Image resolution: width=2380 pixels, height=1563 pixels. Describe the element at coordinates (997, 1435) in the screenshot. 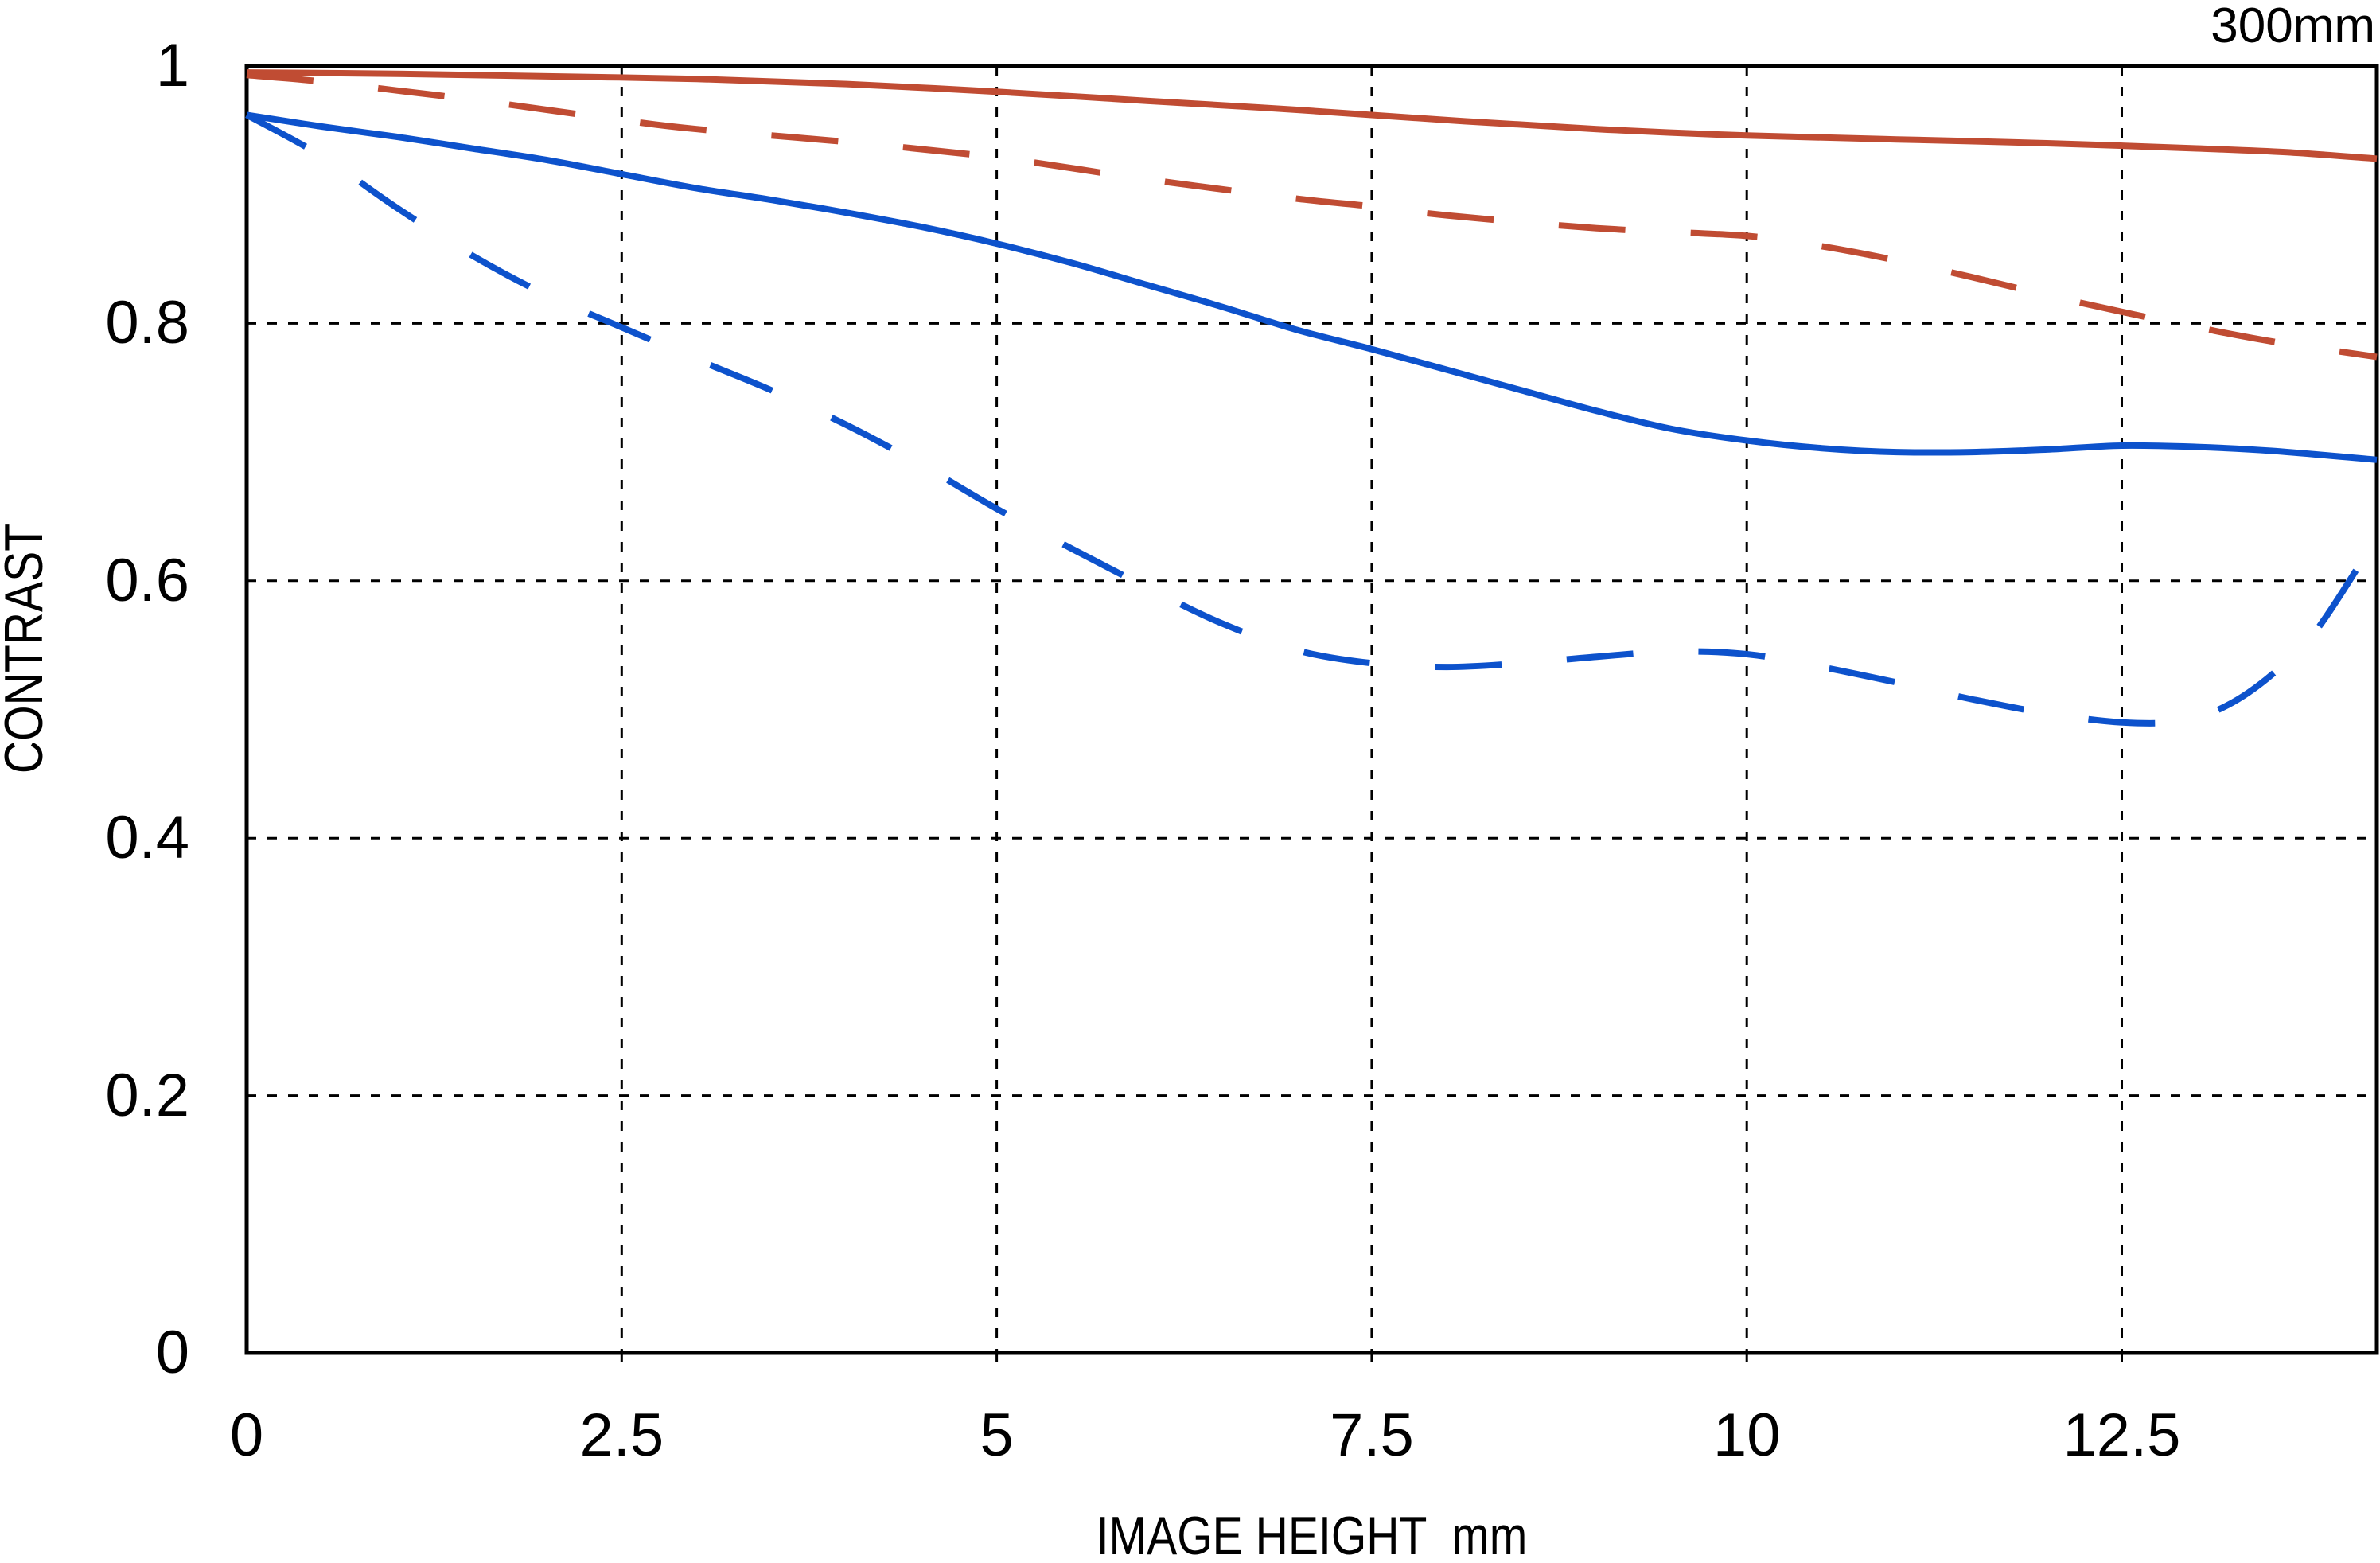

I see `x-tick-label: 5` at that location.